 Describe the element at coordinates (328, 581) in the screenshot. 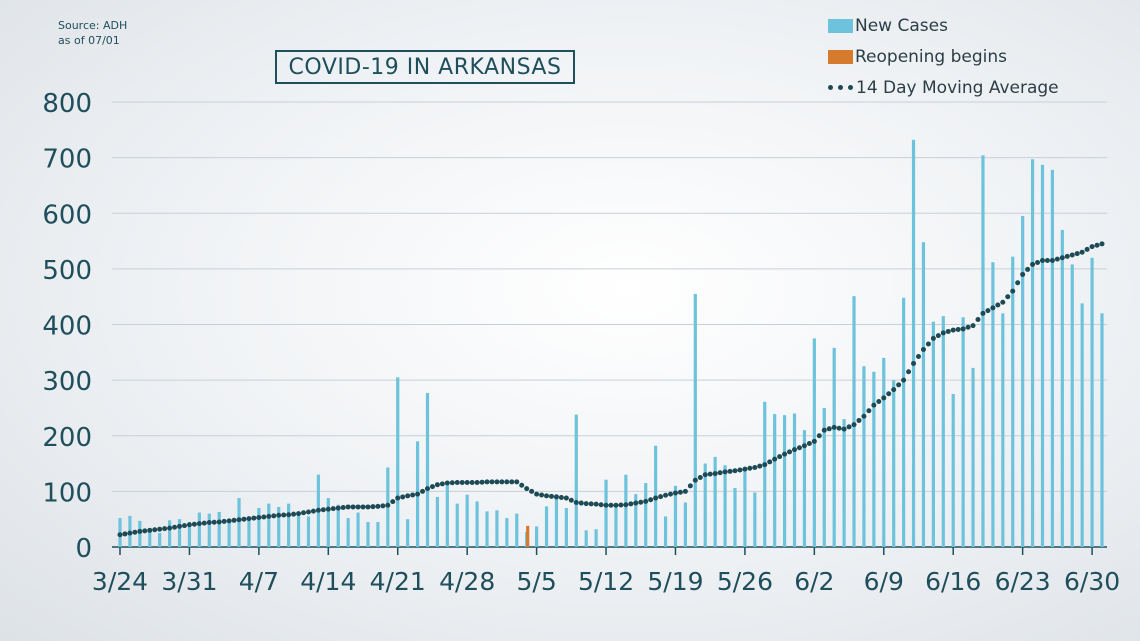

I see `x-tick-label: 4/14` at that location.